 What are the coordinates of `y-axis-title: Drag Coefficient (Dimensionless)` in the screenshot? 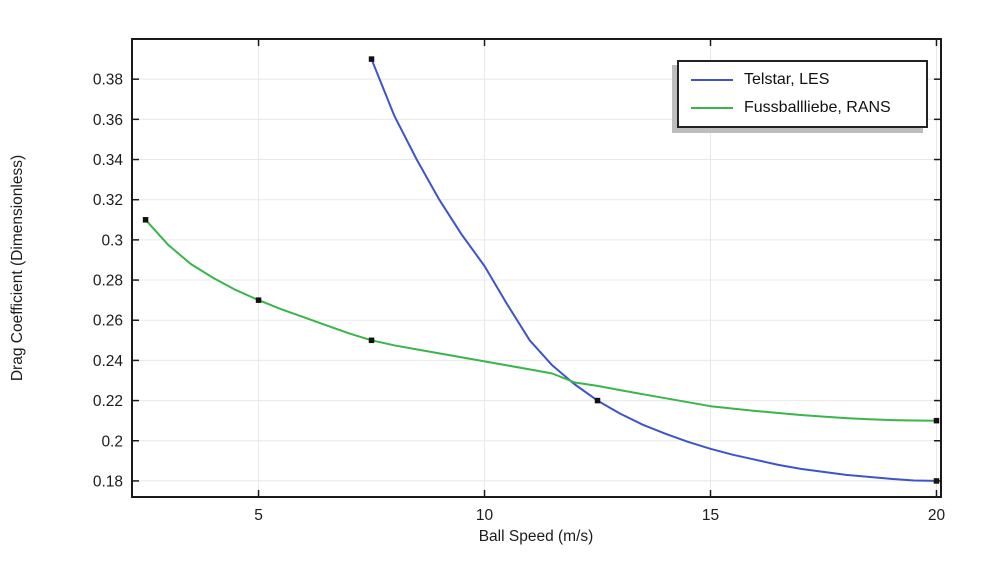 It's located at (17, 268).